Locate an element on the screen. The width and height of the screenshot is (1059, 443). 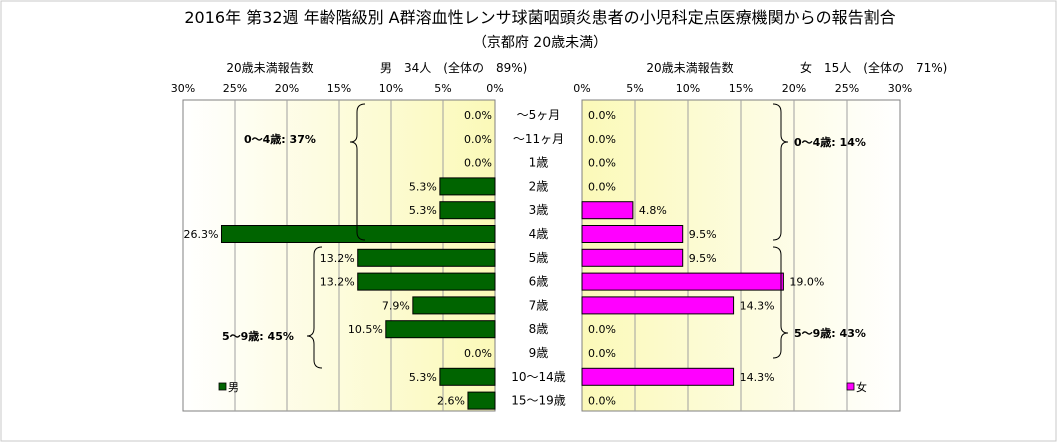
legend-male-label: 男 is located at coordinates (233, 387).